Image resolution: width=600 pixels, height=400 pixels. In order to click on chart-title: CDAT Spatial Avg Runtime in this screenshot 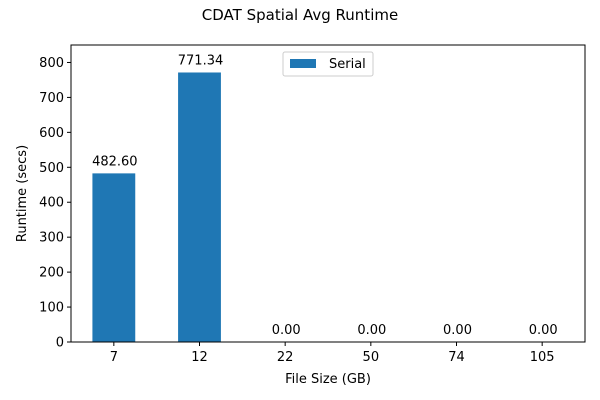, I will do `click(300, 15)`.